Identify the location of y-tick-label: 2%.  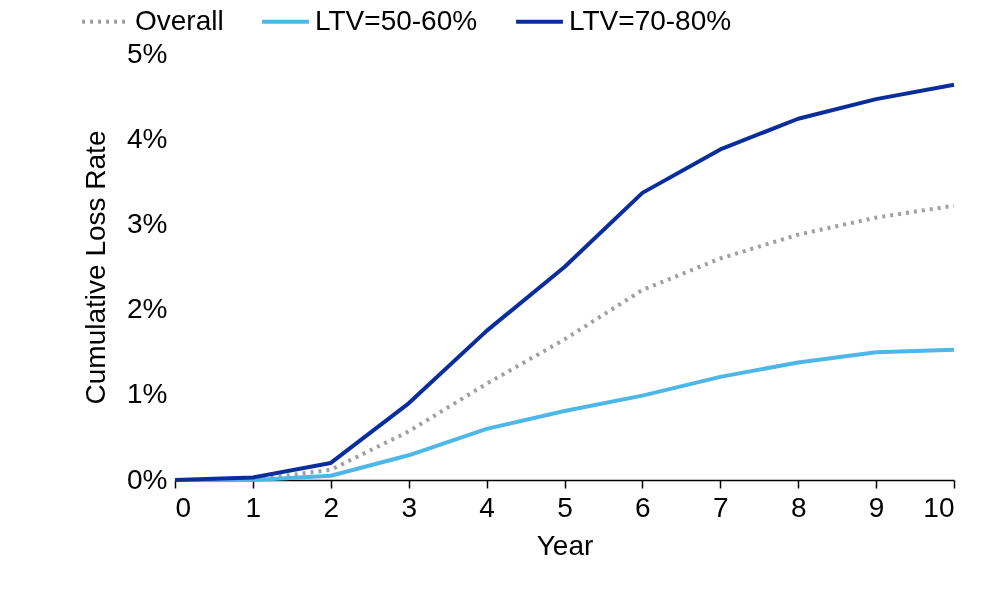
(147, 309).